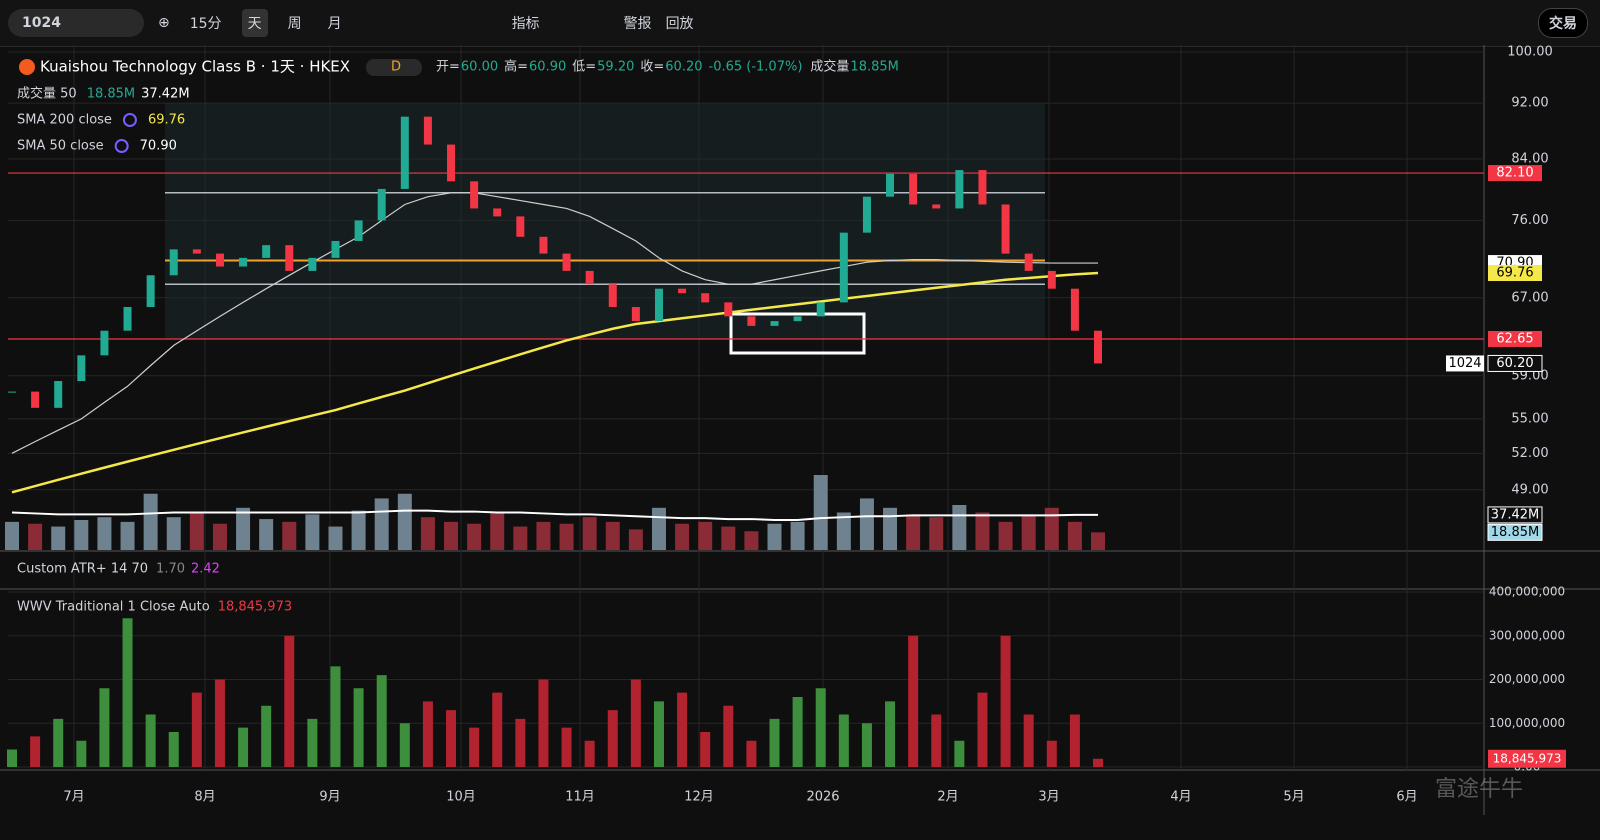  I want to click on interval: 月, so click(334, 24).